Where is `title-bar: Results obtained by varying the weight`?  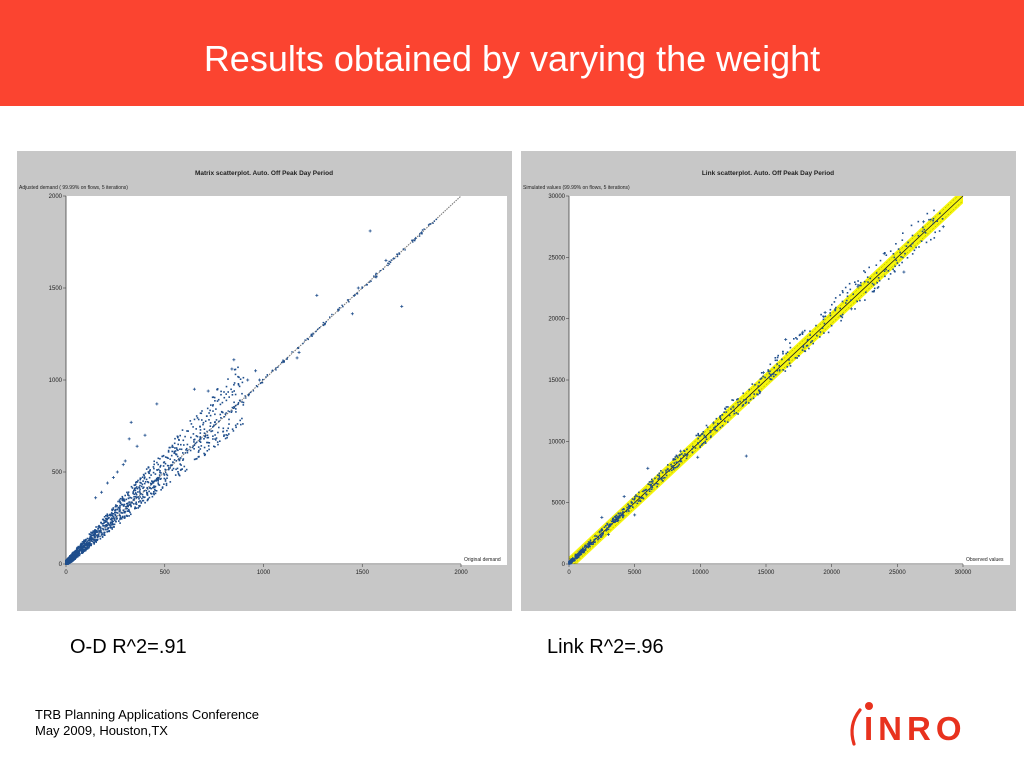 title-bar: Results obtained by varying the weight is located at coordinates (512, 53).